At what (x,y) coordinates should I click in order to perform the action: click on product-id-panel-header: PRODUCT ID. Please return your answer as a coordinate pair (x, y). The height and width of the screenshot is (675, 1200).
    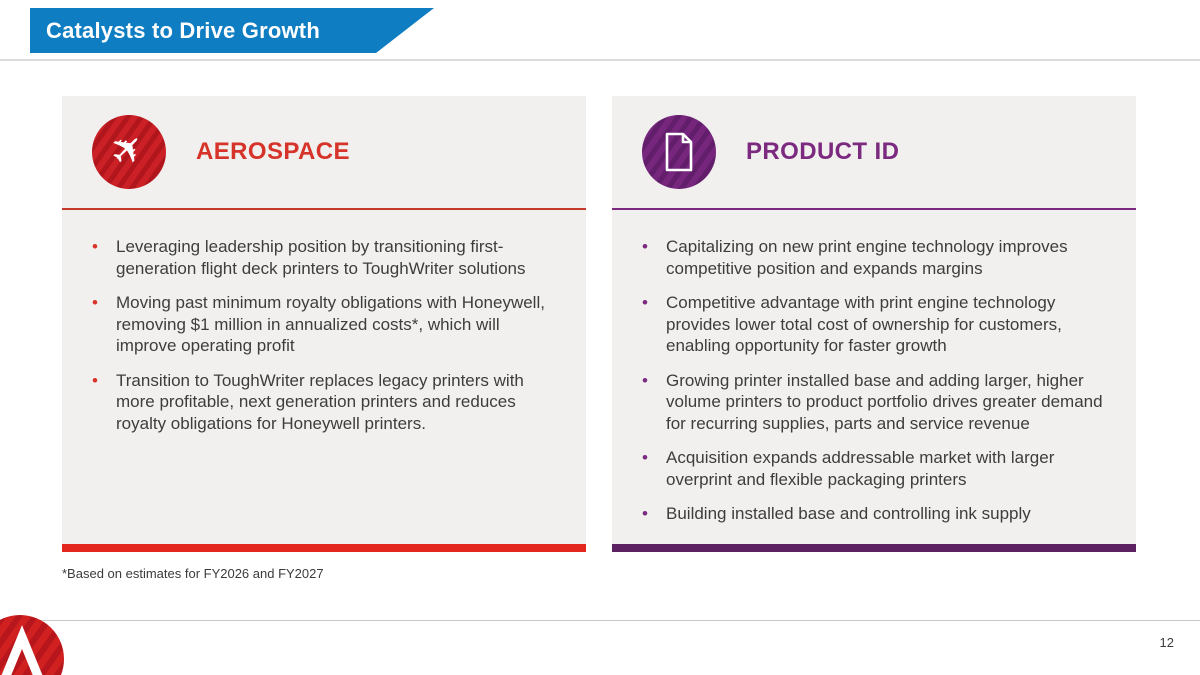
    Looking at the image, I should click on (874, 153).